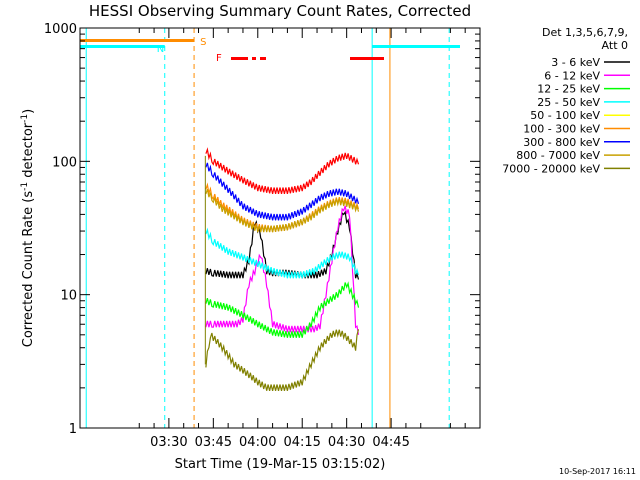 The height and width of the screenshot is (480, 640). What do you see at coordinates (585, 32) in the screenshot?
I see `legend-header-1: Det 1,3,5,6,7,9,` at bounding box center [585, 32].